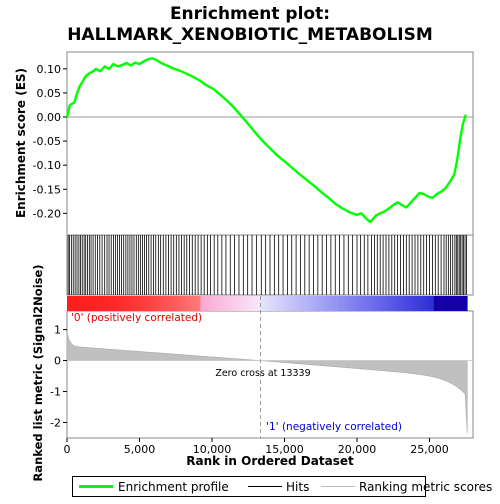 The image size is (500, 504). What do you see at coordinates (47, 141) in the screenshot?
I see `es-tick-label: -0.05` at bounding box center [47, 141].